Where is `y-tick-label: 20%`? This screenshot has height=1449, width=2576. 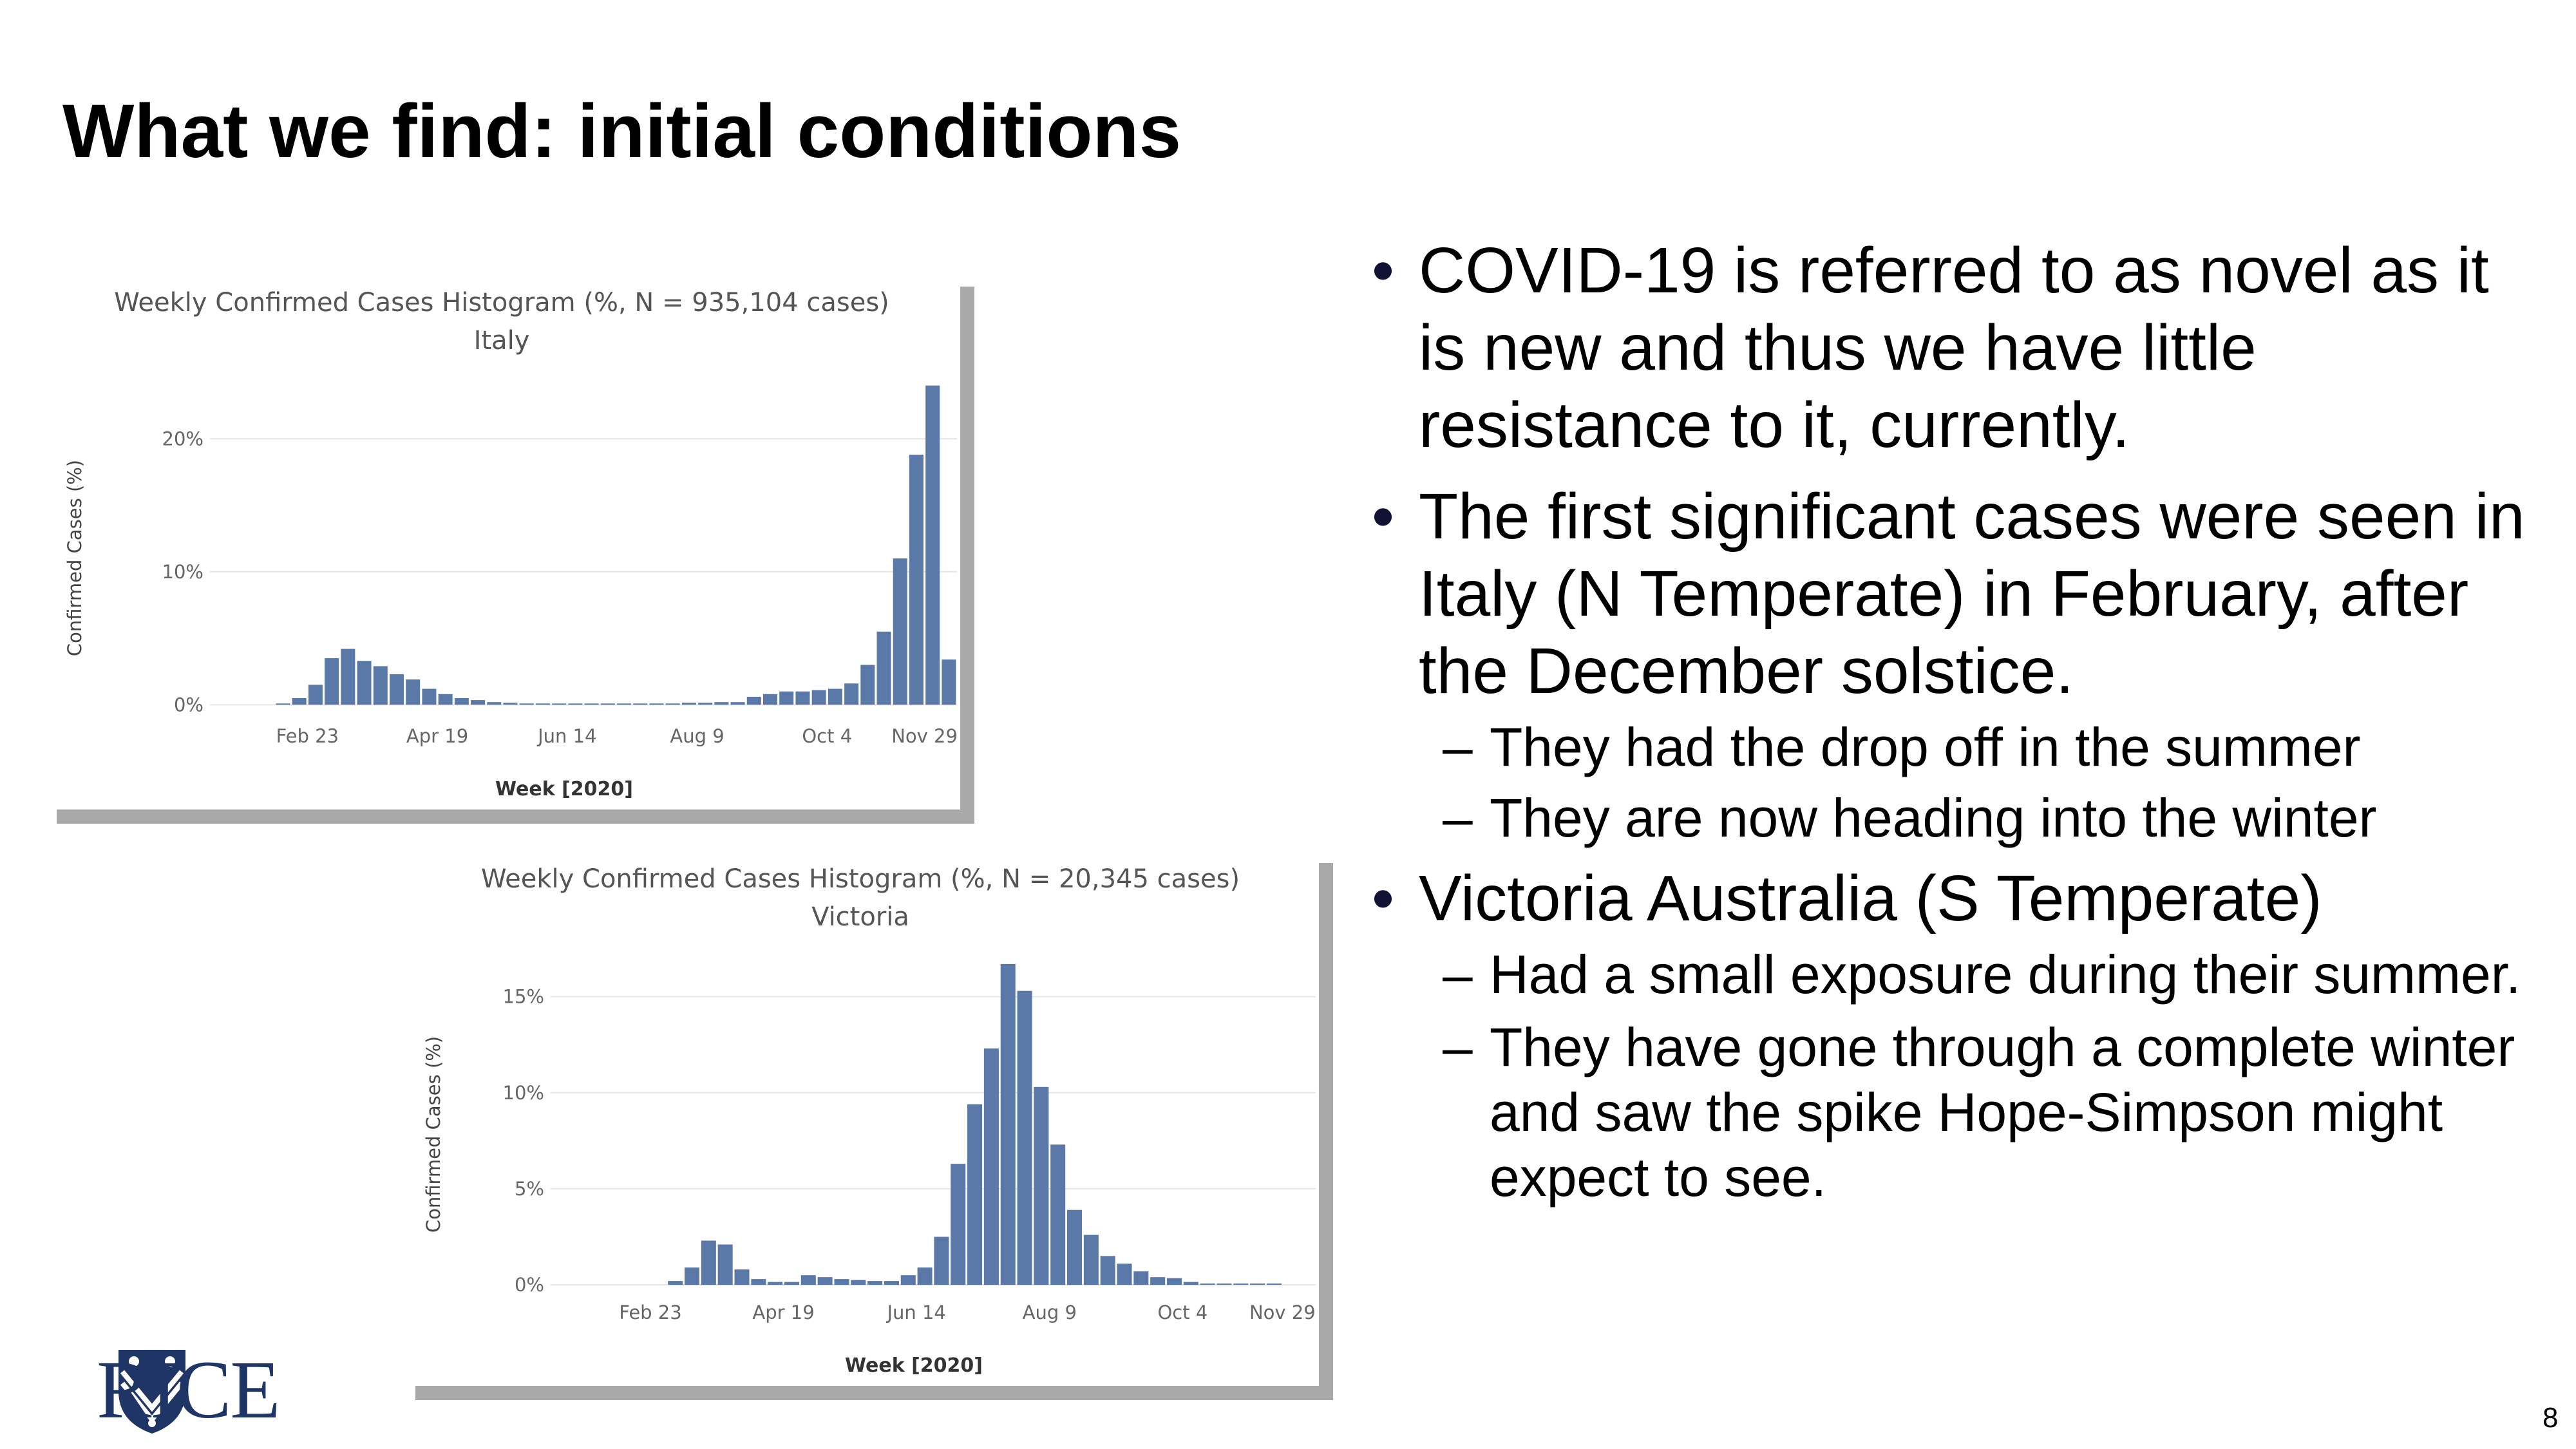 y-tick-label: 20% is located at coordinates (183, 439).